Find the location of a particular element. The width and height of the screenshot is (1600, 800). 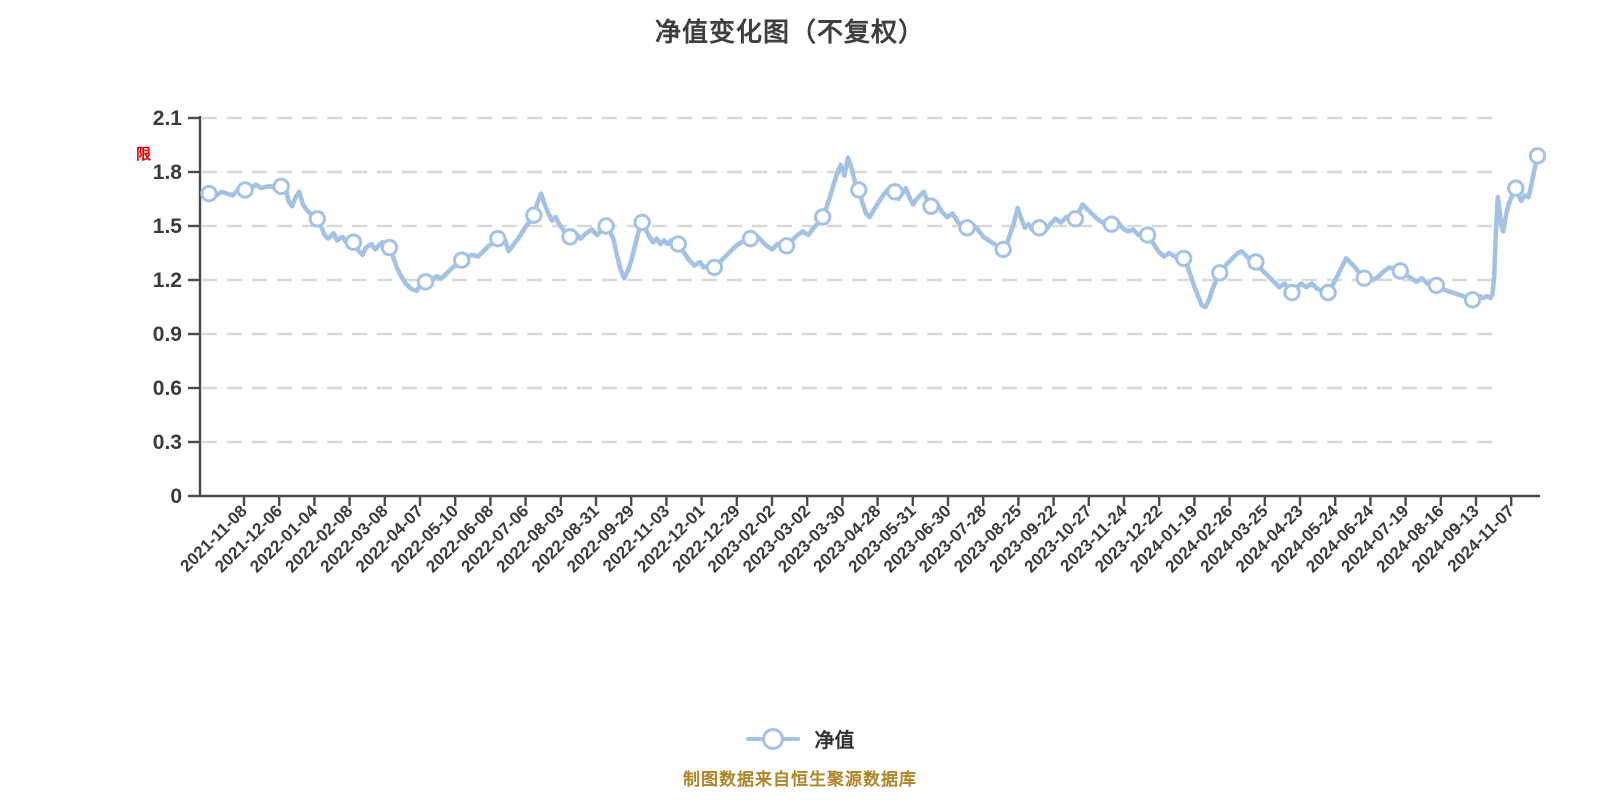

legend-dot-icon is located at coordinates (772, 738).